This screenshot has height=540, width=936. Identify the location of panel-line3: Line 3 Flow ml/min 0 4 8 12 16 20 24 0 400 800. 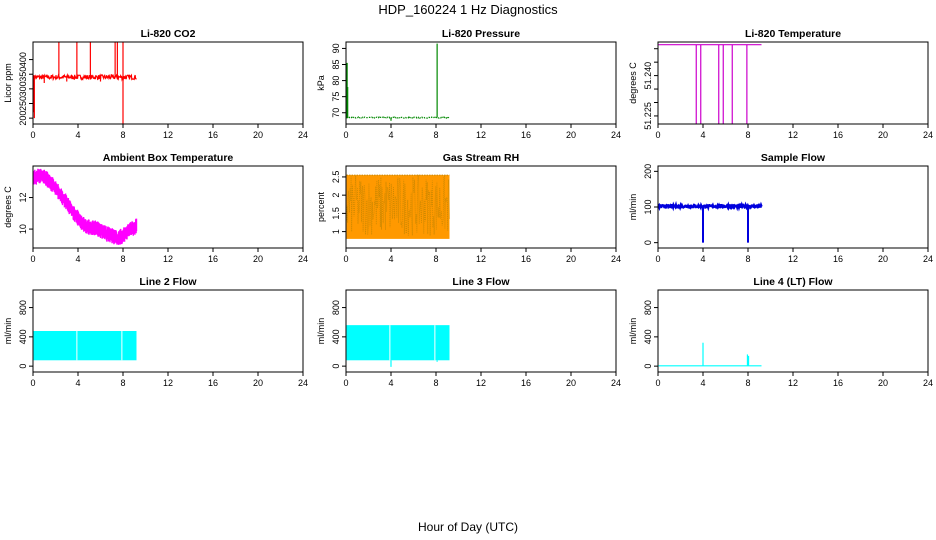
(468, 332).